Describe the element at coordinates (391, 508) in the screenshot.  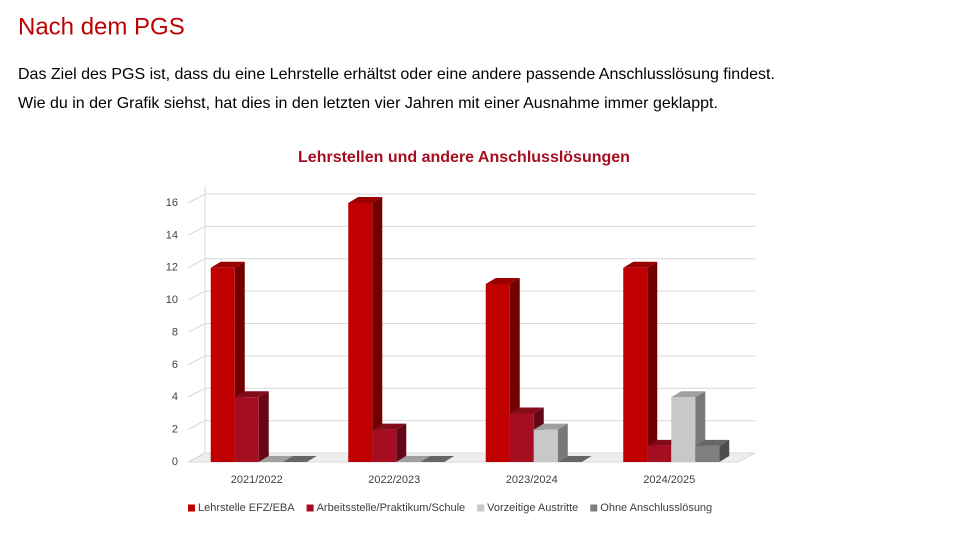
I see `legend-label: Arbeitsstelle/Praktikum/Schule` at that location.